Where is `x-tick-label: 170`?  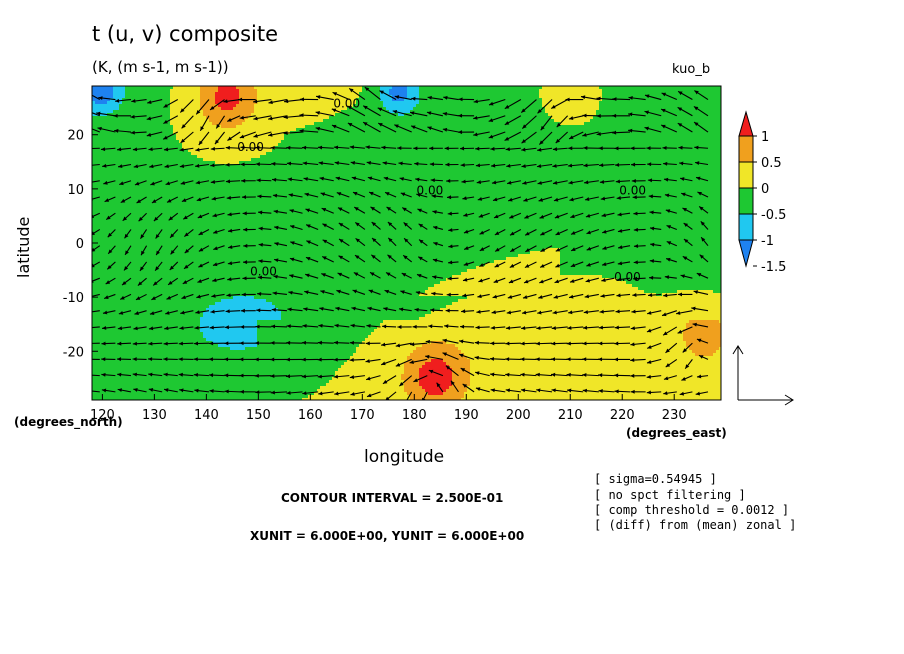 x-tick-label: 170 is located at coordinates (362, 415).